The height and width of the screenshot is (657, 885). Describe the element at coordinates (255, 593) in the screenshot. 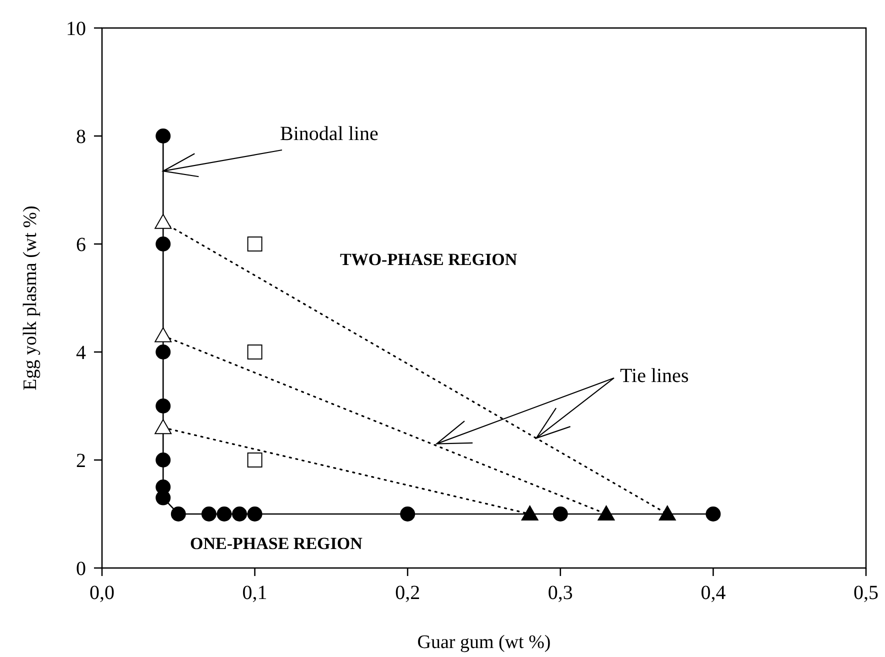

I see `x-tick-label: 0,1` at that location.